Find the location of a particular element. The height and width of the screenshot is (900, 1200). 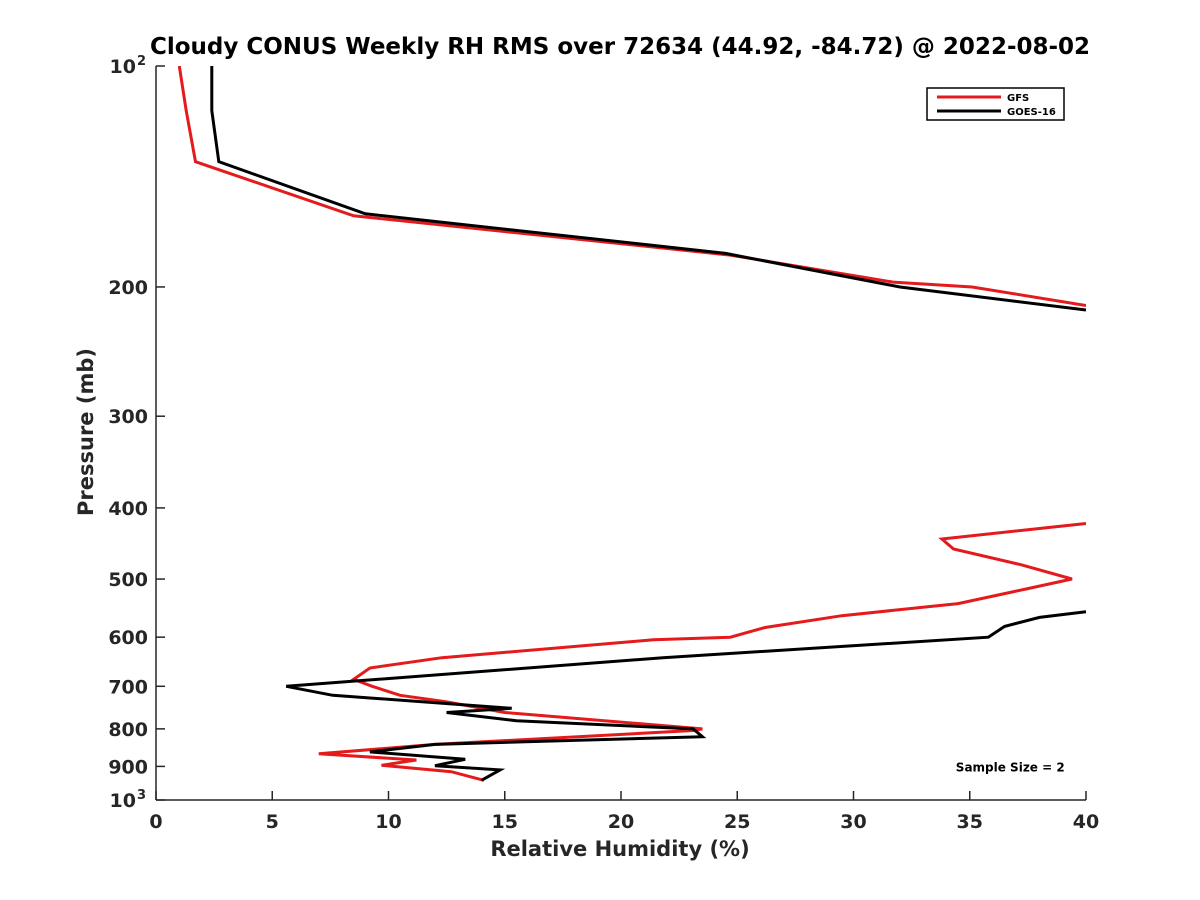

y-tick-label: 600 is located at coordinates (128, 638).